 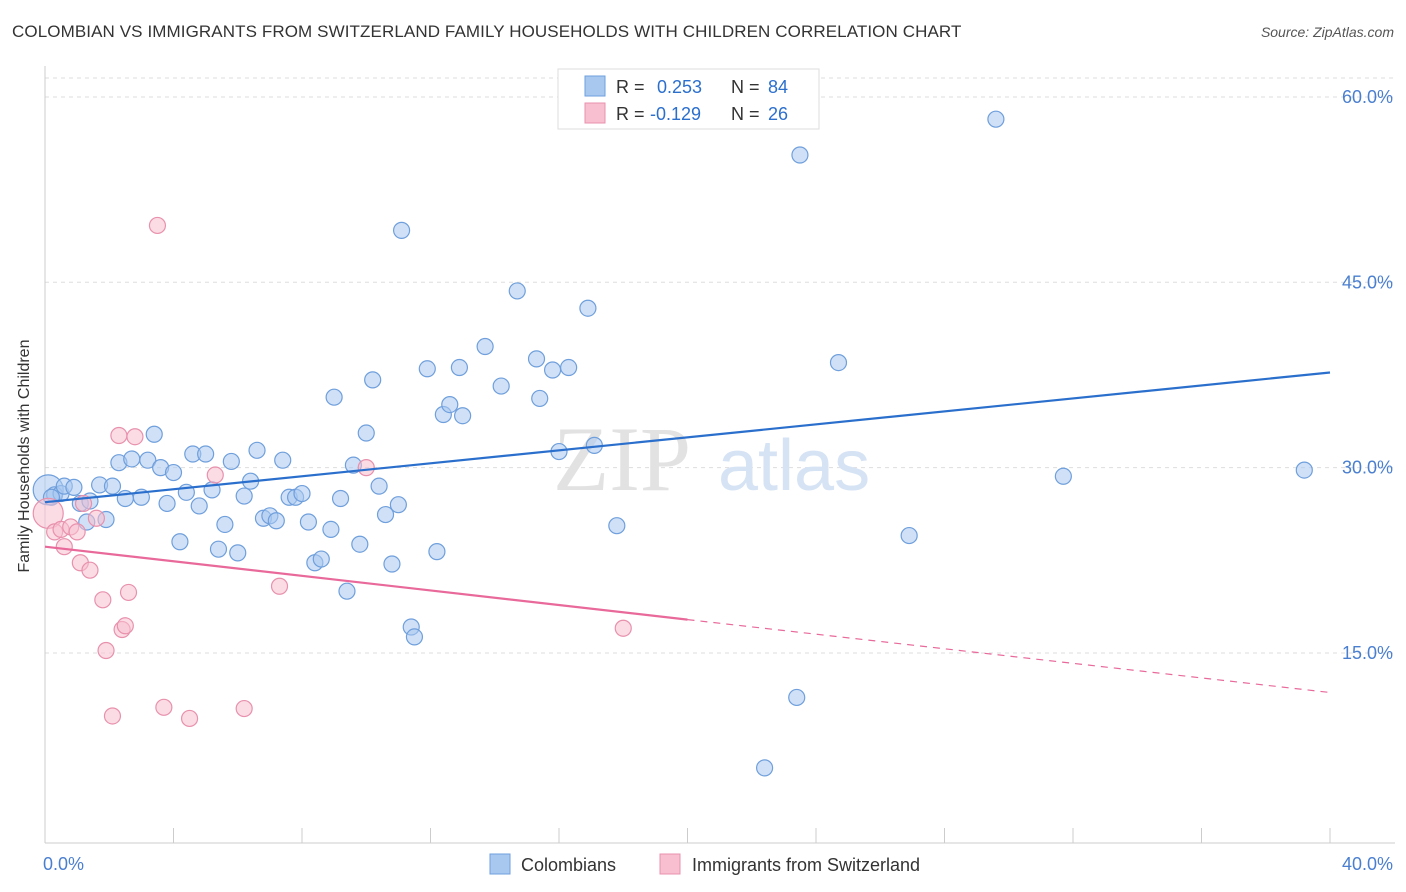 I want to click on bottom-legend-swatch-blue, so click(x=500, y=864).